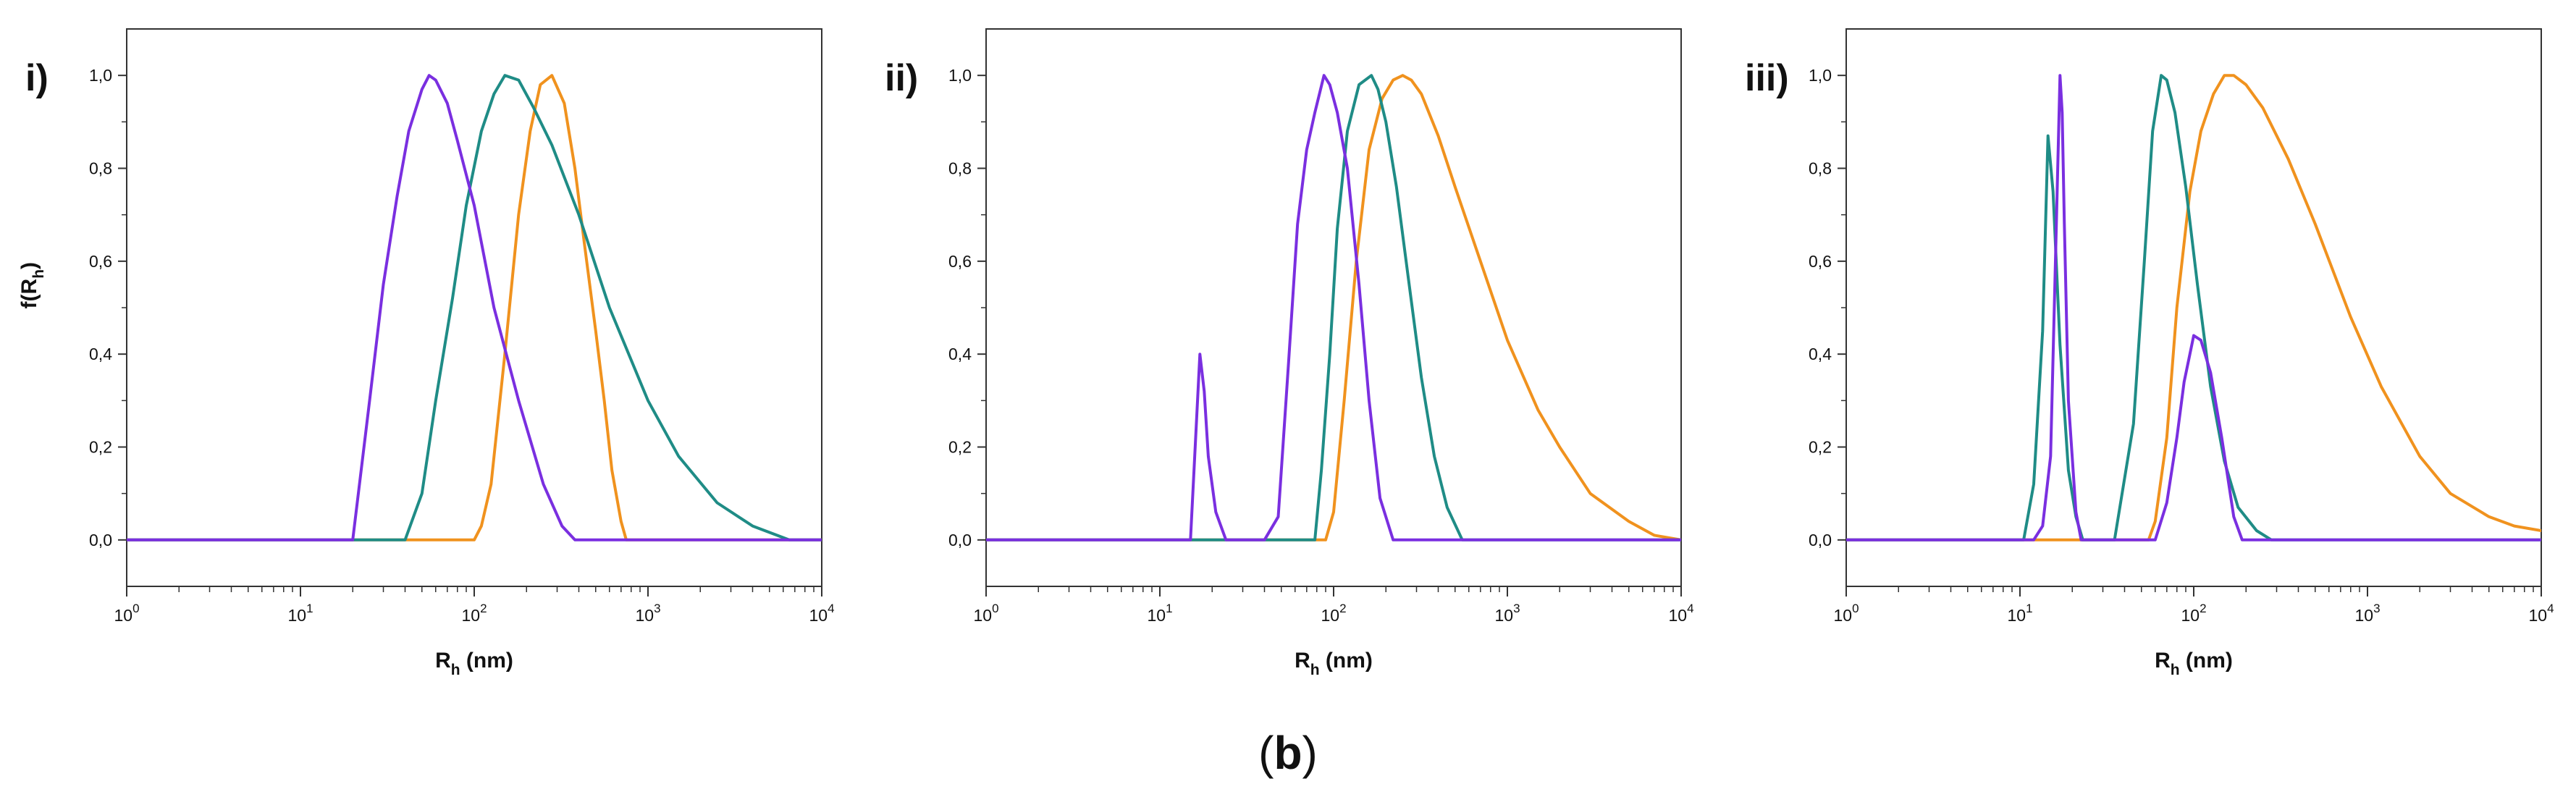  I want to click on panel-label: iii), so click(1767, 78).